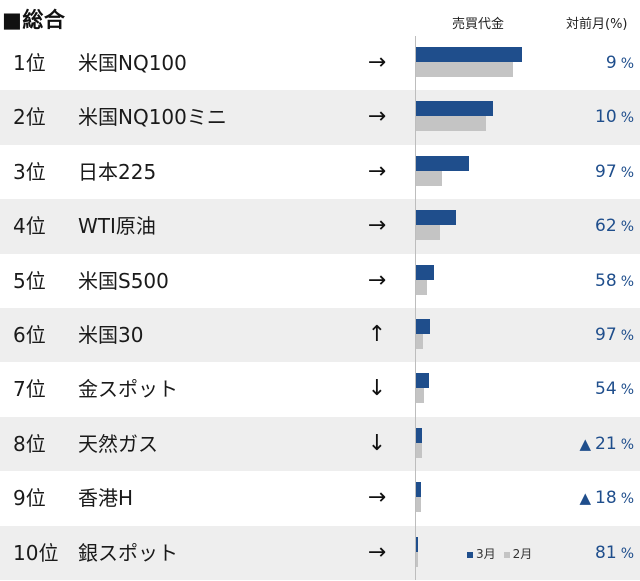 This screenshot has width=640, height=581. What do you see at coordinates (606, 280) in the screenshot?
I see `change-value: 58` at bounding box center [606, 280].